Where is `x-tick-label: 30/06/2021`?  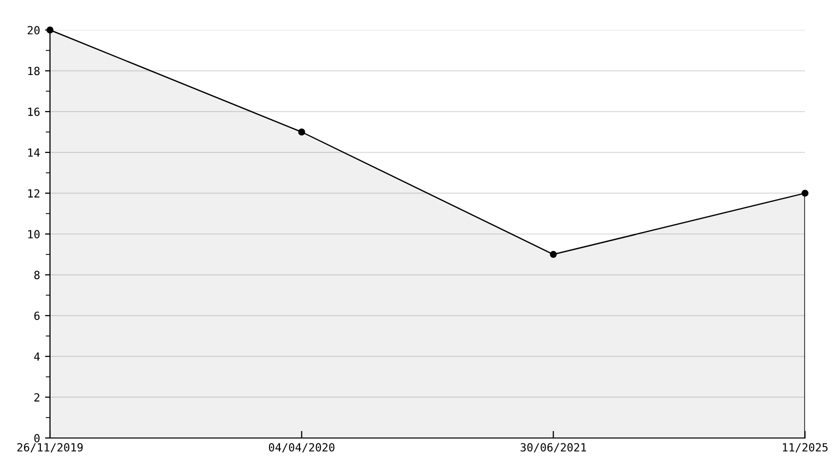
x-tick-label: 30/06/2021 is located at coordinates (553, 447).